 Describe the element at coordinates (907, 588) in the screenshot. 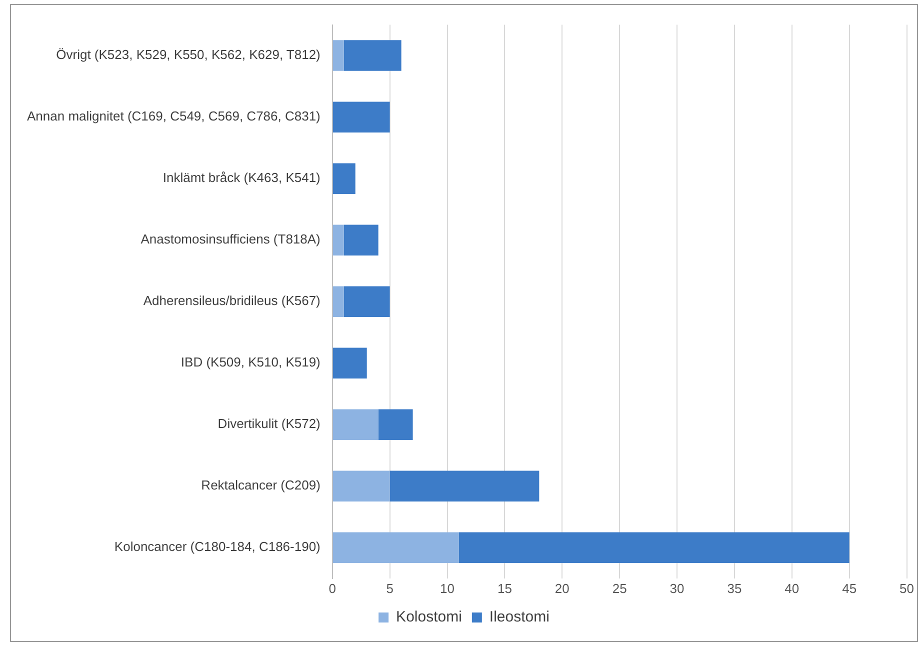

I see `x-tick-label: 50` at that location.